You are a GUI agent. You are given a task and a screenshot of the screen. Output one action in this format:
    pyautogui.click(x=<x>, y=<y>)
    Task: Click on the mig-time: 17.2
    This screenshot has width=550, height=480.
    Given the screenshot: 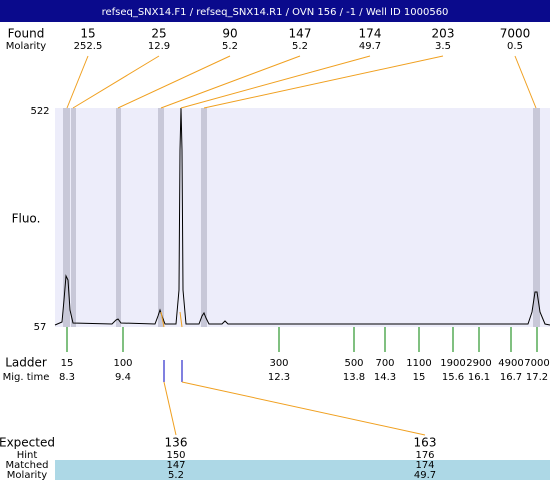 What is the action you would take?
    pyautogui.click(x=537, y=377)
    